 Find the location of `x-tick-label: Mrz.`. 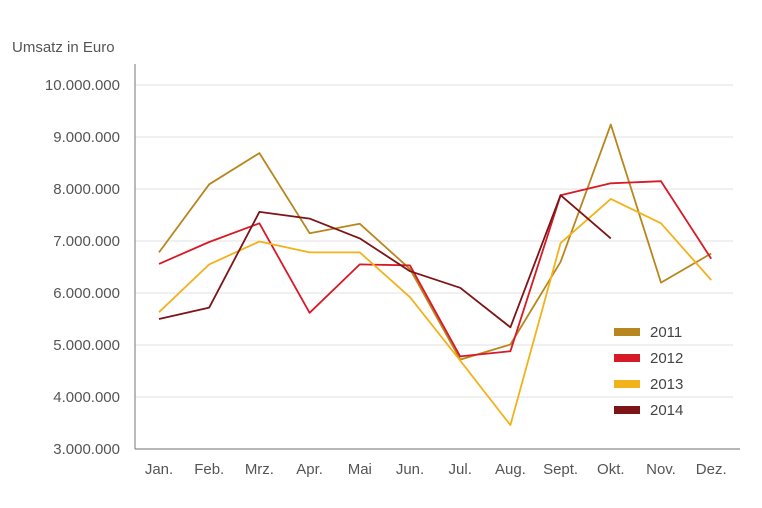

x-tick-label: Mrz. is located at coordinates (259, 469).